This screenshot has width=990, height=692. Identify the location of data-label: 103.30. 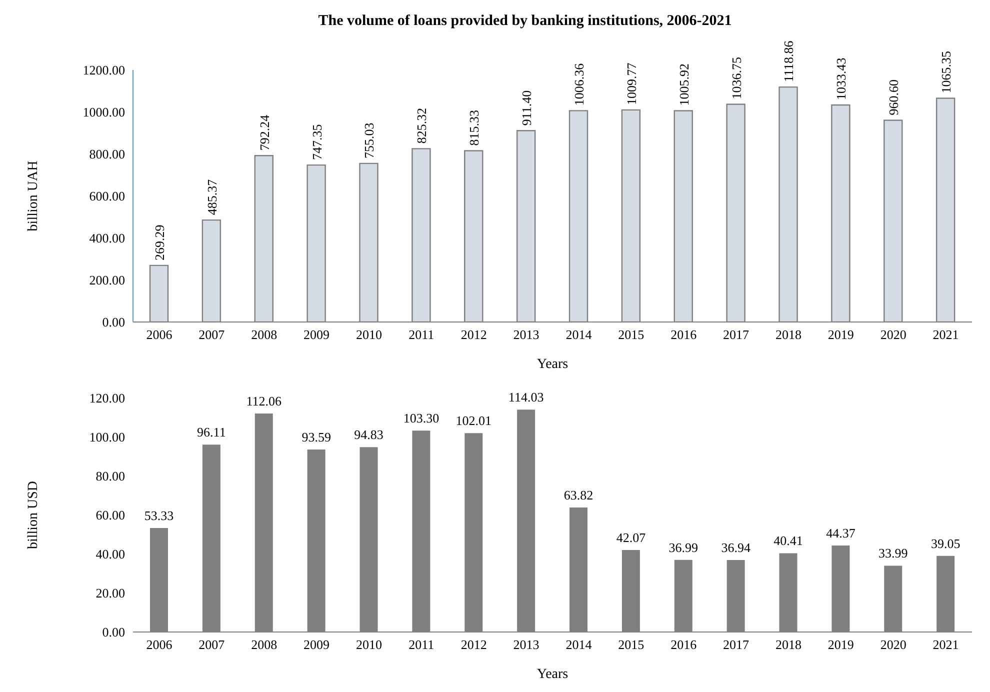
(421, 418).